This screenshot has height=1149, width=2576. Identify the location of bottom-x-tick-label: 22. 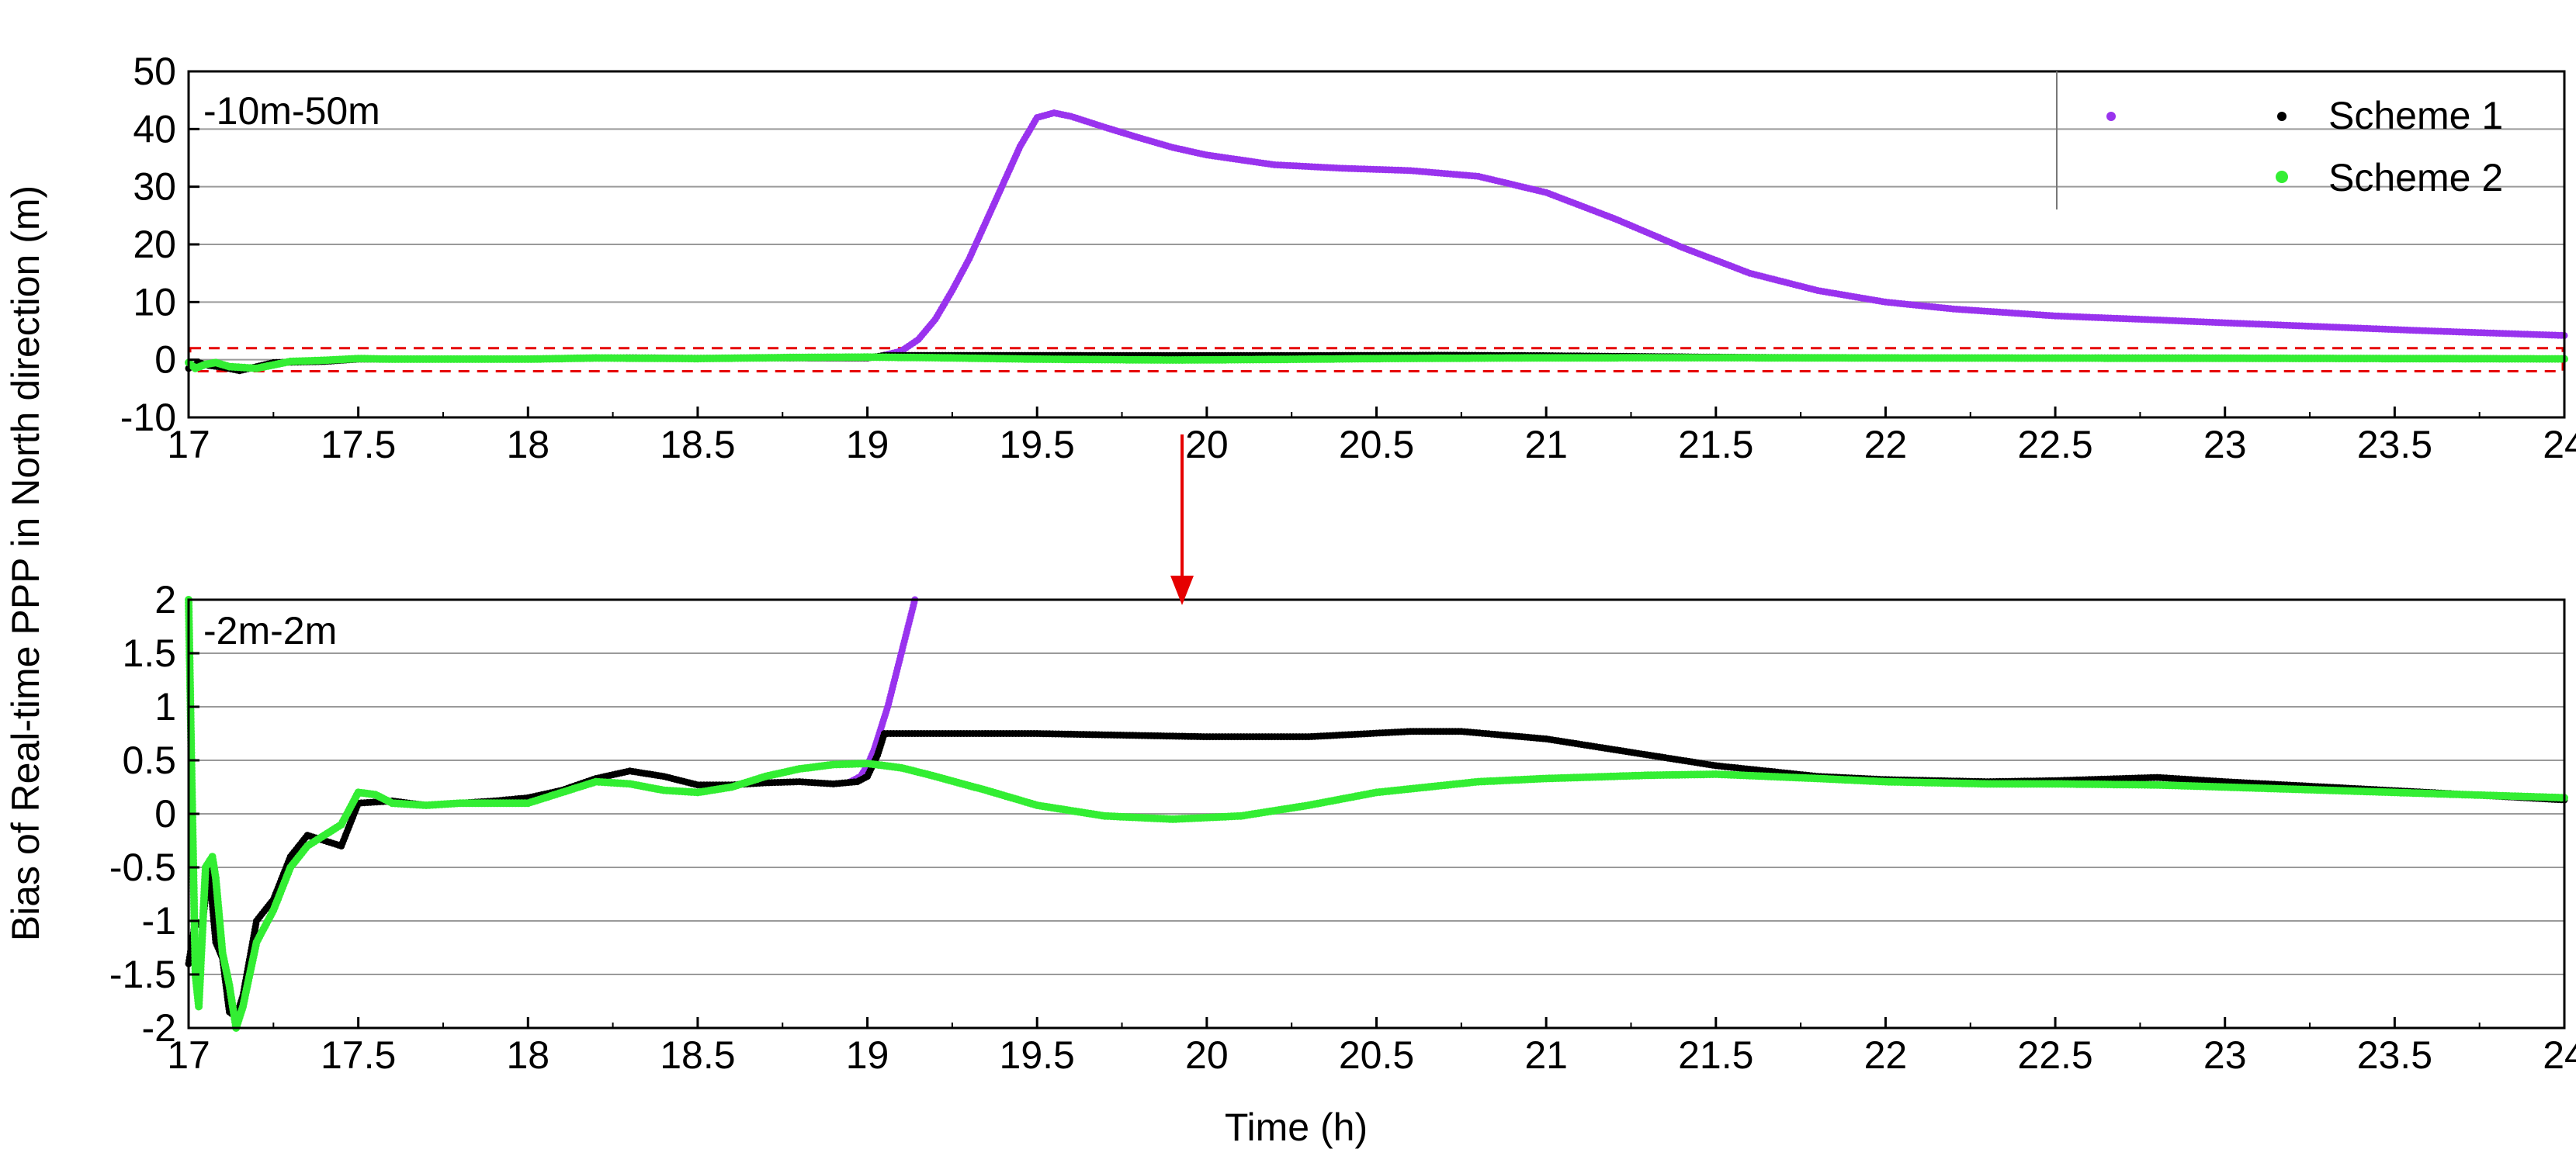
(1886, 1055).